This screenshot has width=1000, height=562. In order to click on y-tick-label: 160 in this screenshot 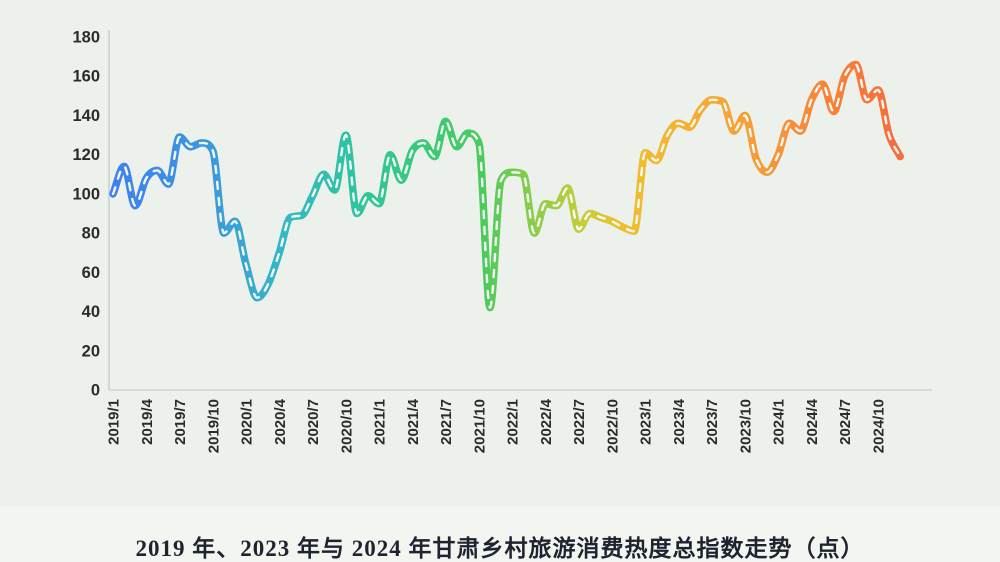, I will do `click(86, 77)`.